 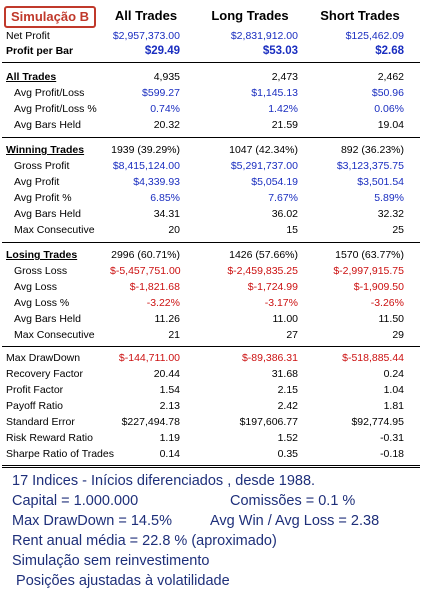 I want to click on value-short: 5.89%, so click(x=389, y=198).